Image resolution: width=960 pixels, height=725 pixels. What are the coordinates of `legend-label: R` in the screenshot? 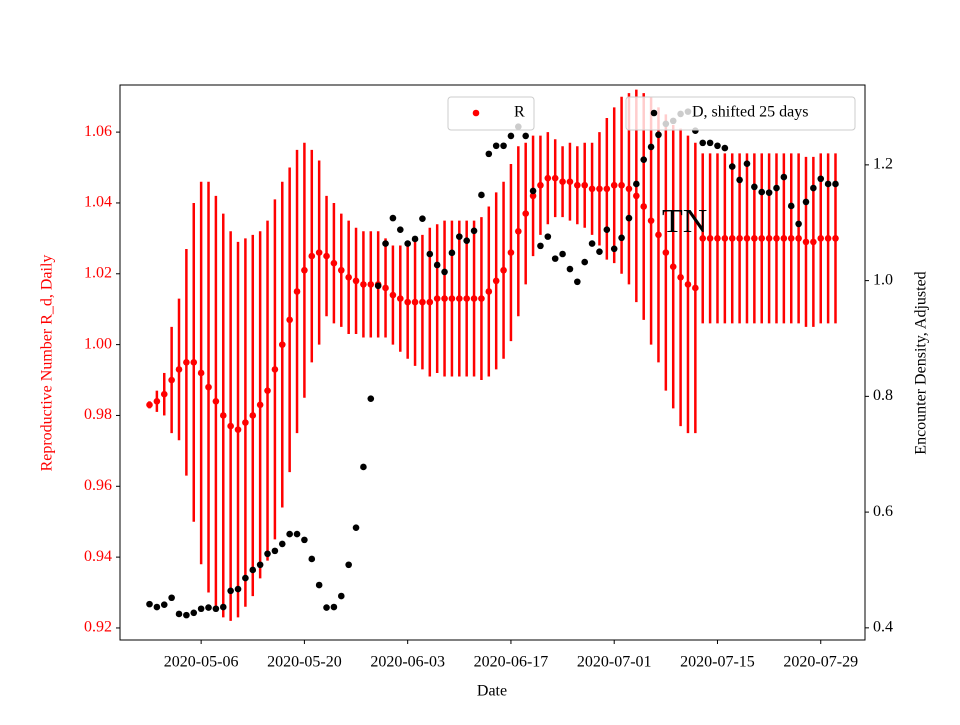 It's located at (519, 112).